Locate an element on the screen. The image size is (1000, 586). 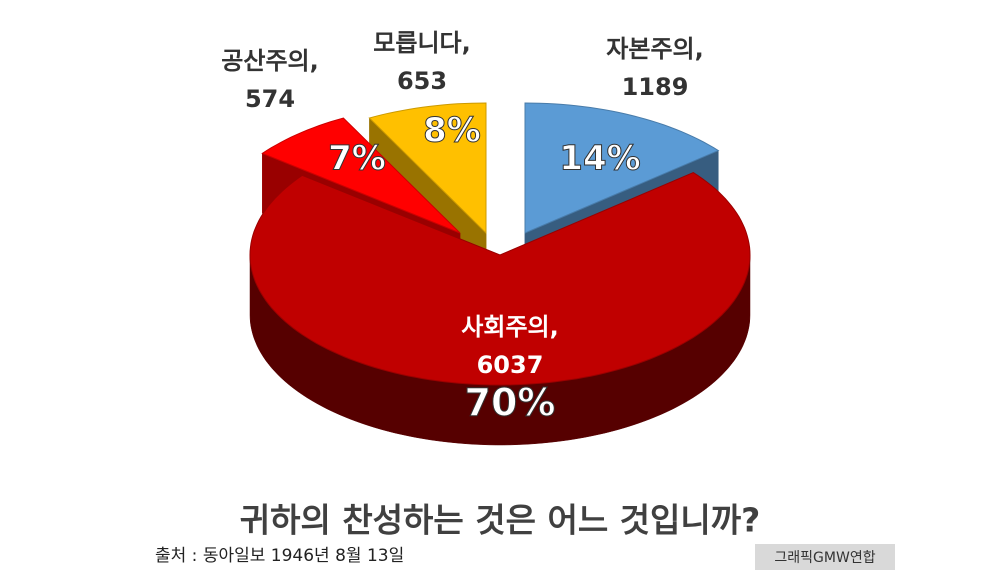
source: 출처 : 동아일보 1946년 8월 13일 is located at coordinates (279, 556).